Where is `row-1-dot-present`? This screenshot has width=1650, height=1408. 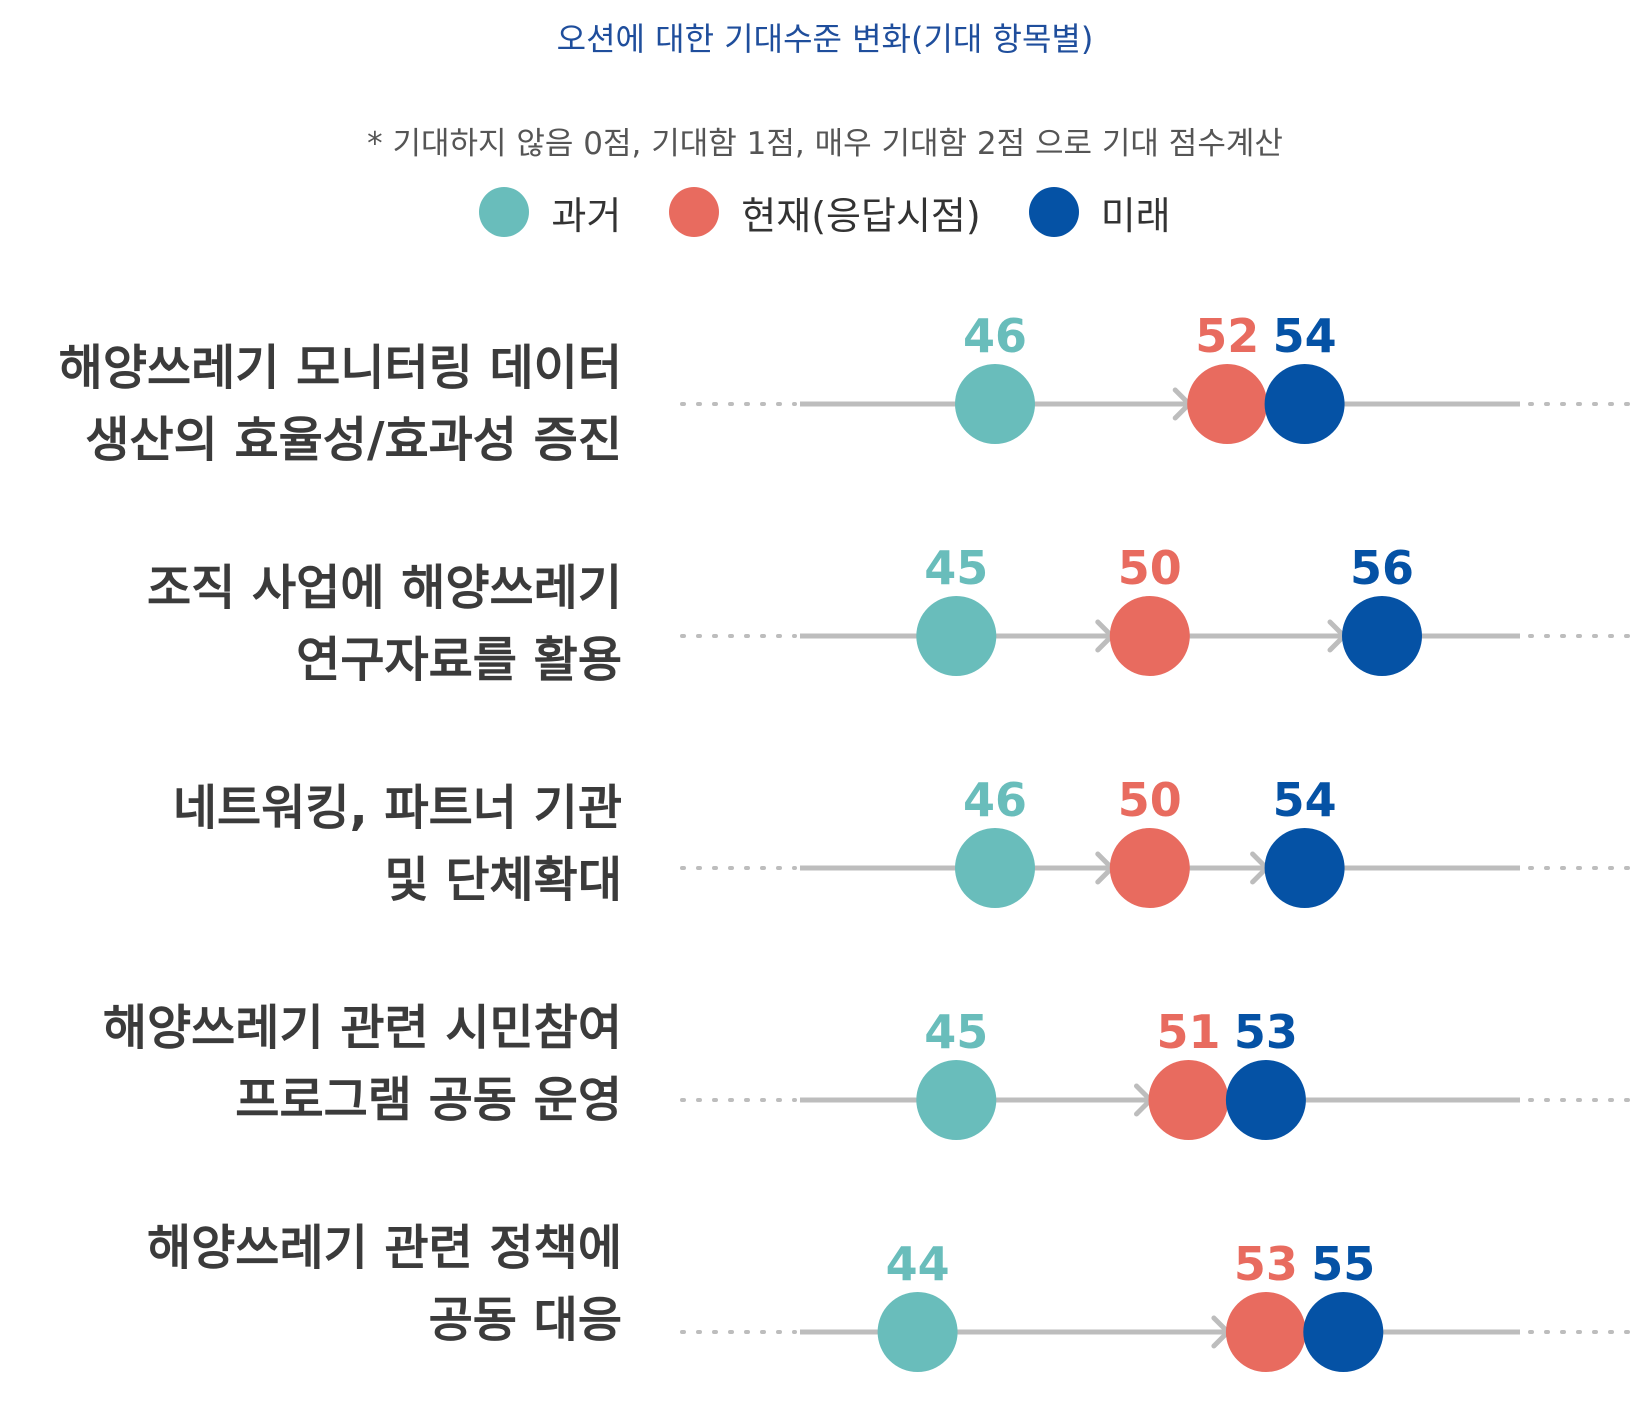
row-1-dot-present is located at coordinates (1227, 404).